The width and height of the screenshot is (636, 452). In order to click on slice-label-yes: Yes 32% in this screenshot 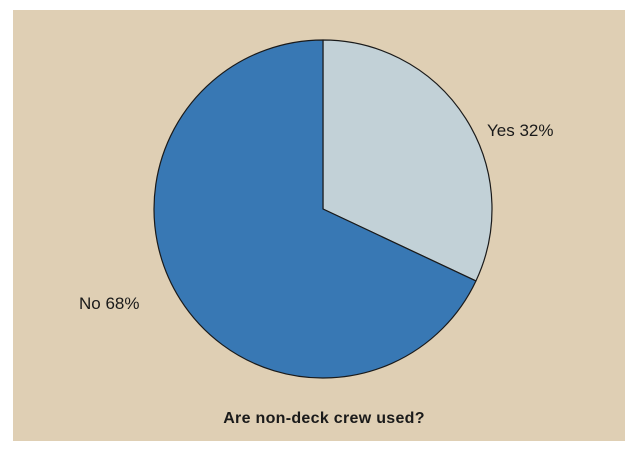, I will do `click(520, 130)`.